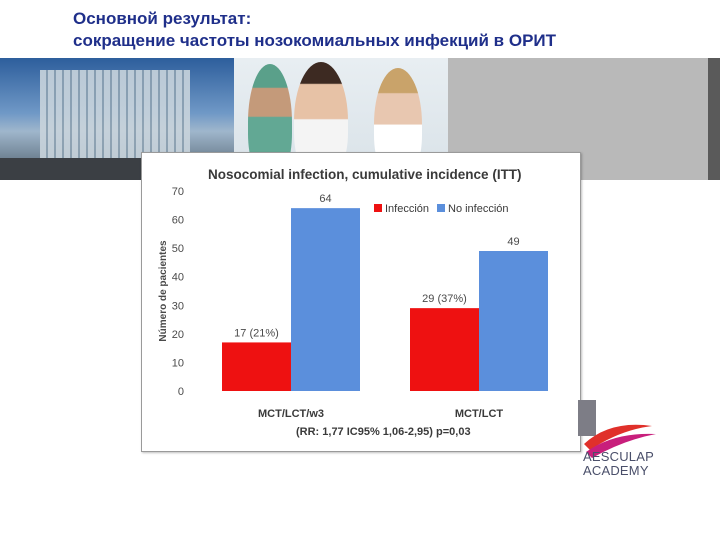  I want to click on chart-legend: Infección No infección, so click(441, 209).